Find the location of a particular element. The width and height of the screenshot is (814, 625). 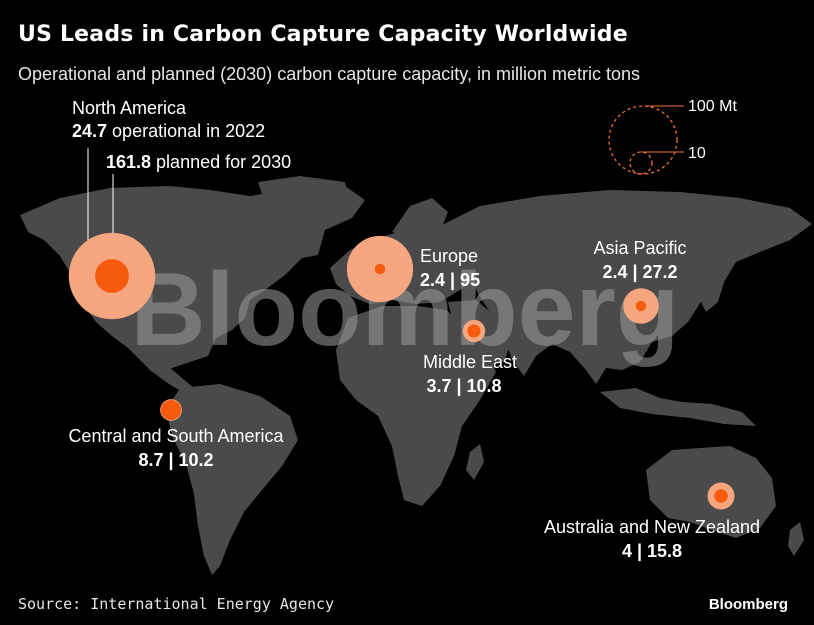

land-greenland is located at coordinates (304, 209).